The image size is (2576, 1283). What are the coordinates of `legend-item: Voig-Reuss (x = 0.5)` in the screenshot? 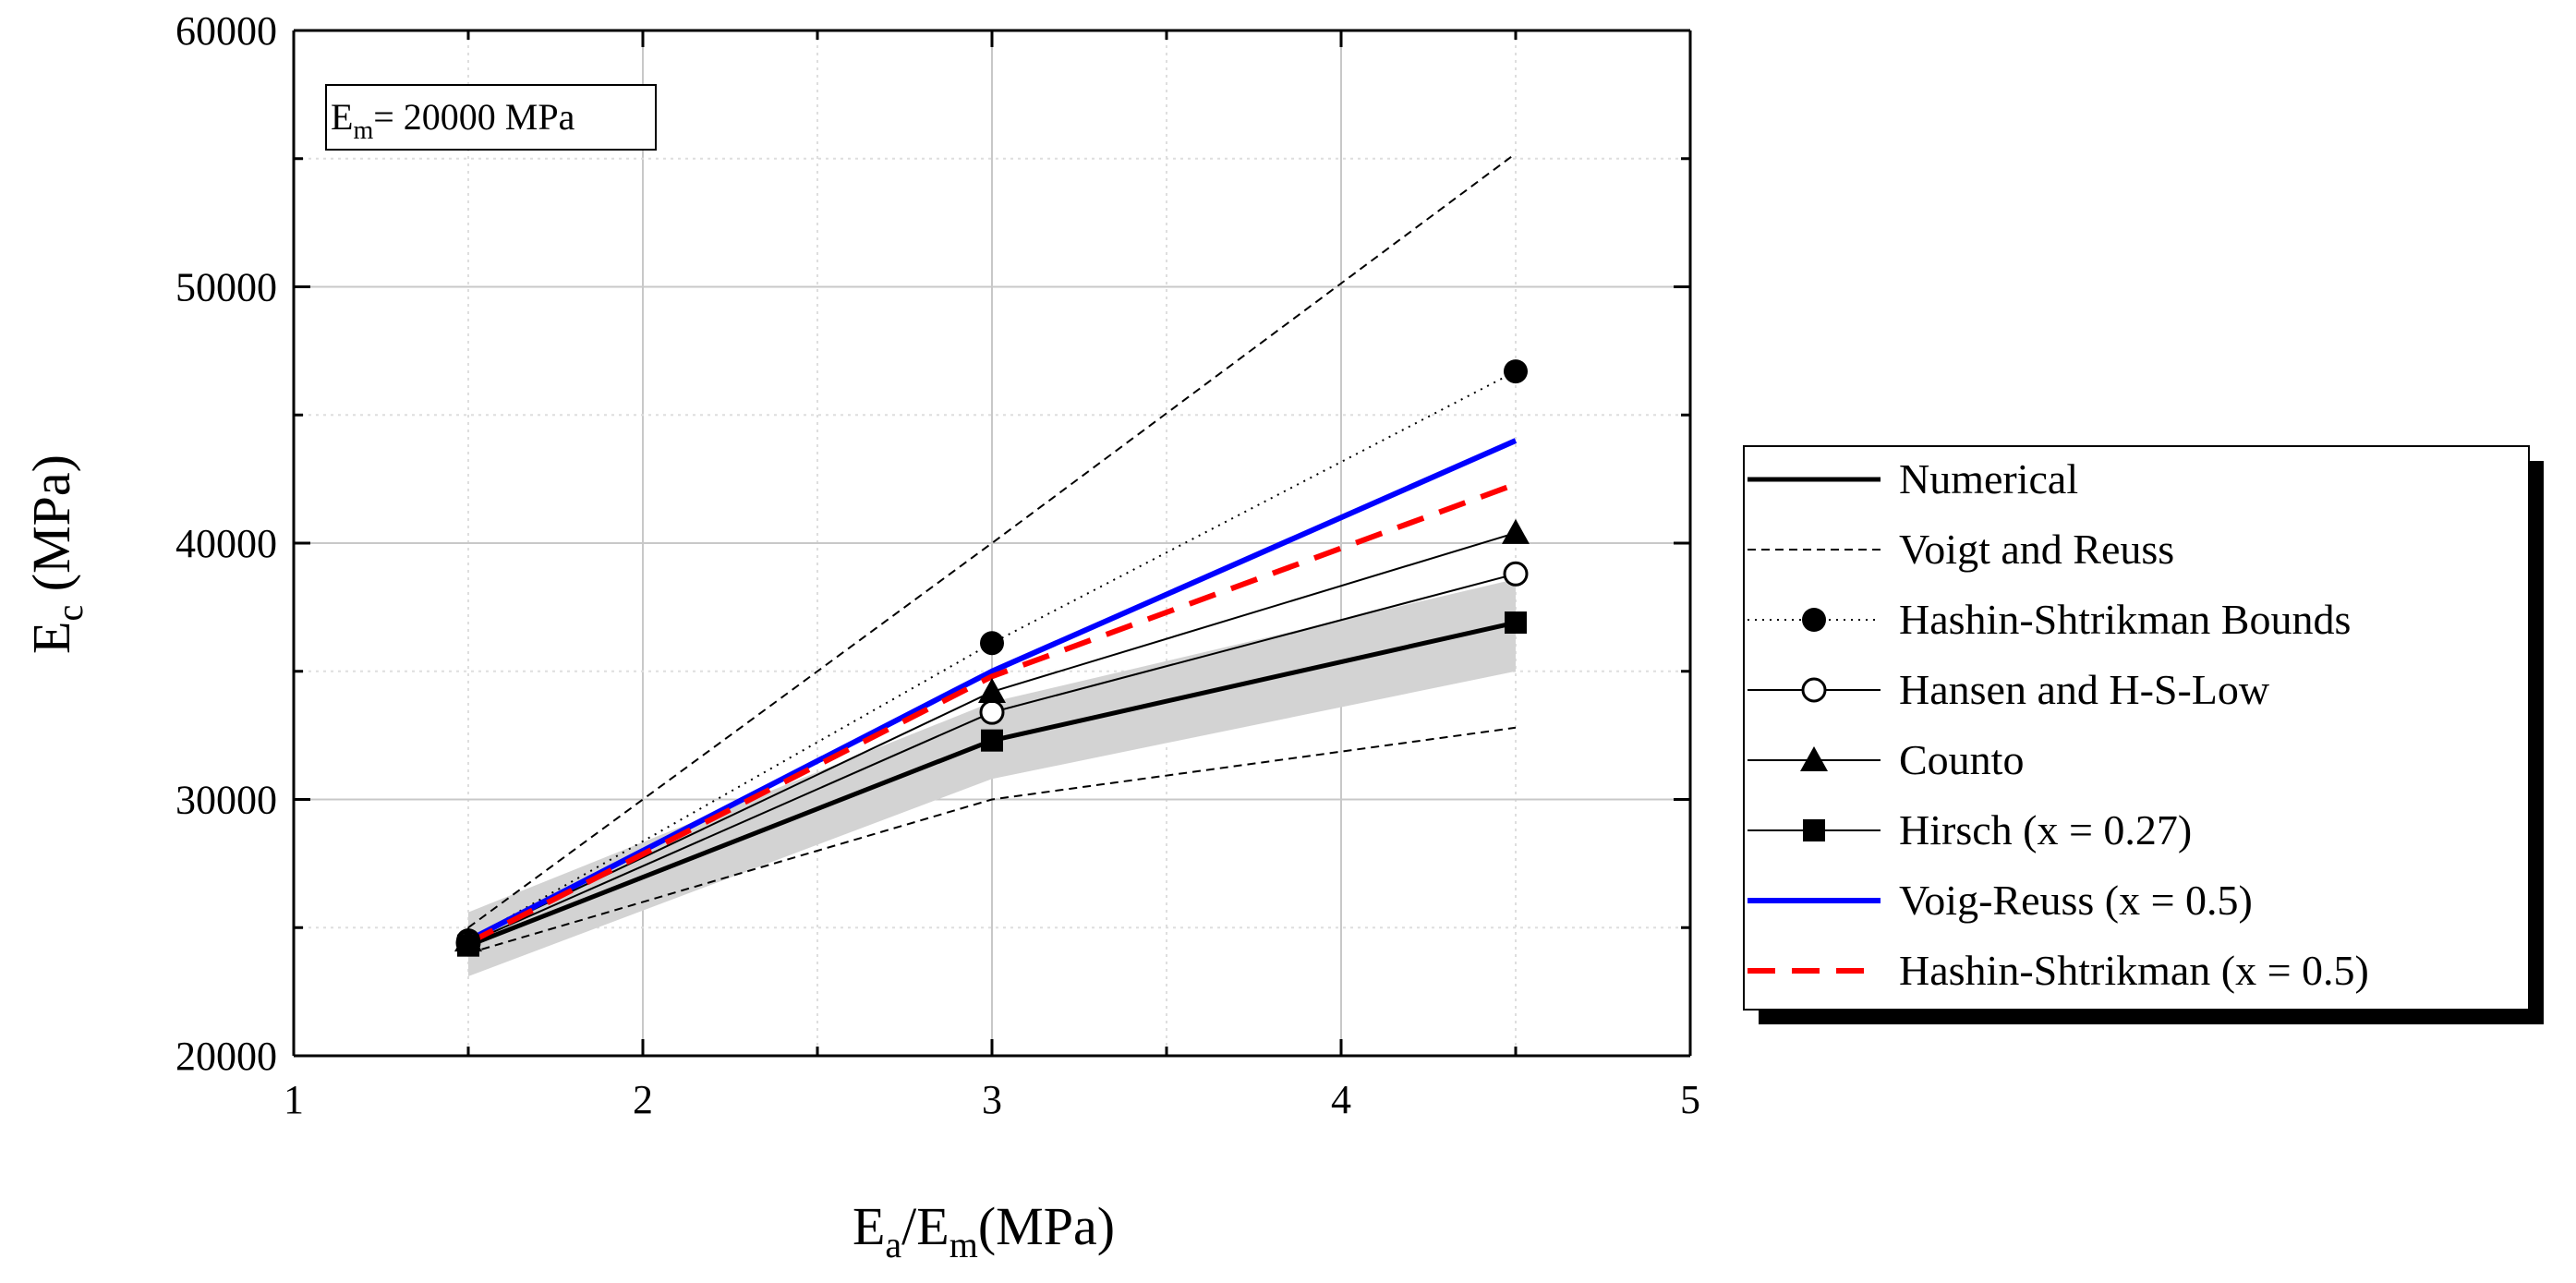 It's located at (2000, 901).